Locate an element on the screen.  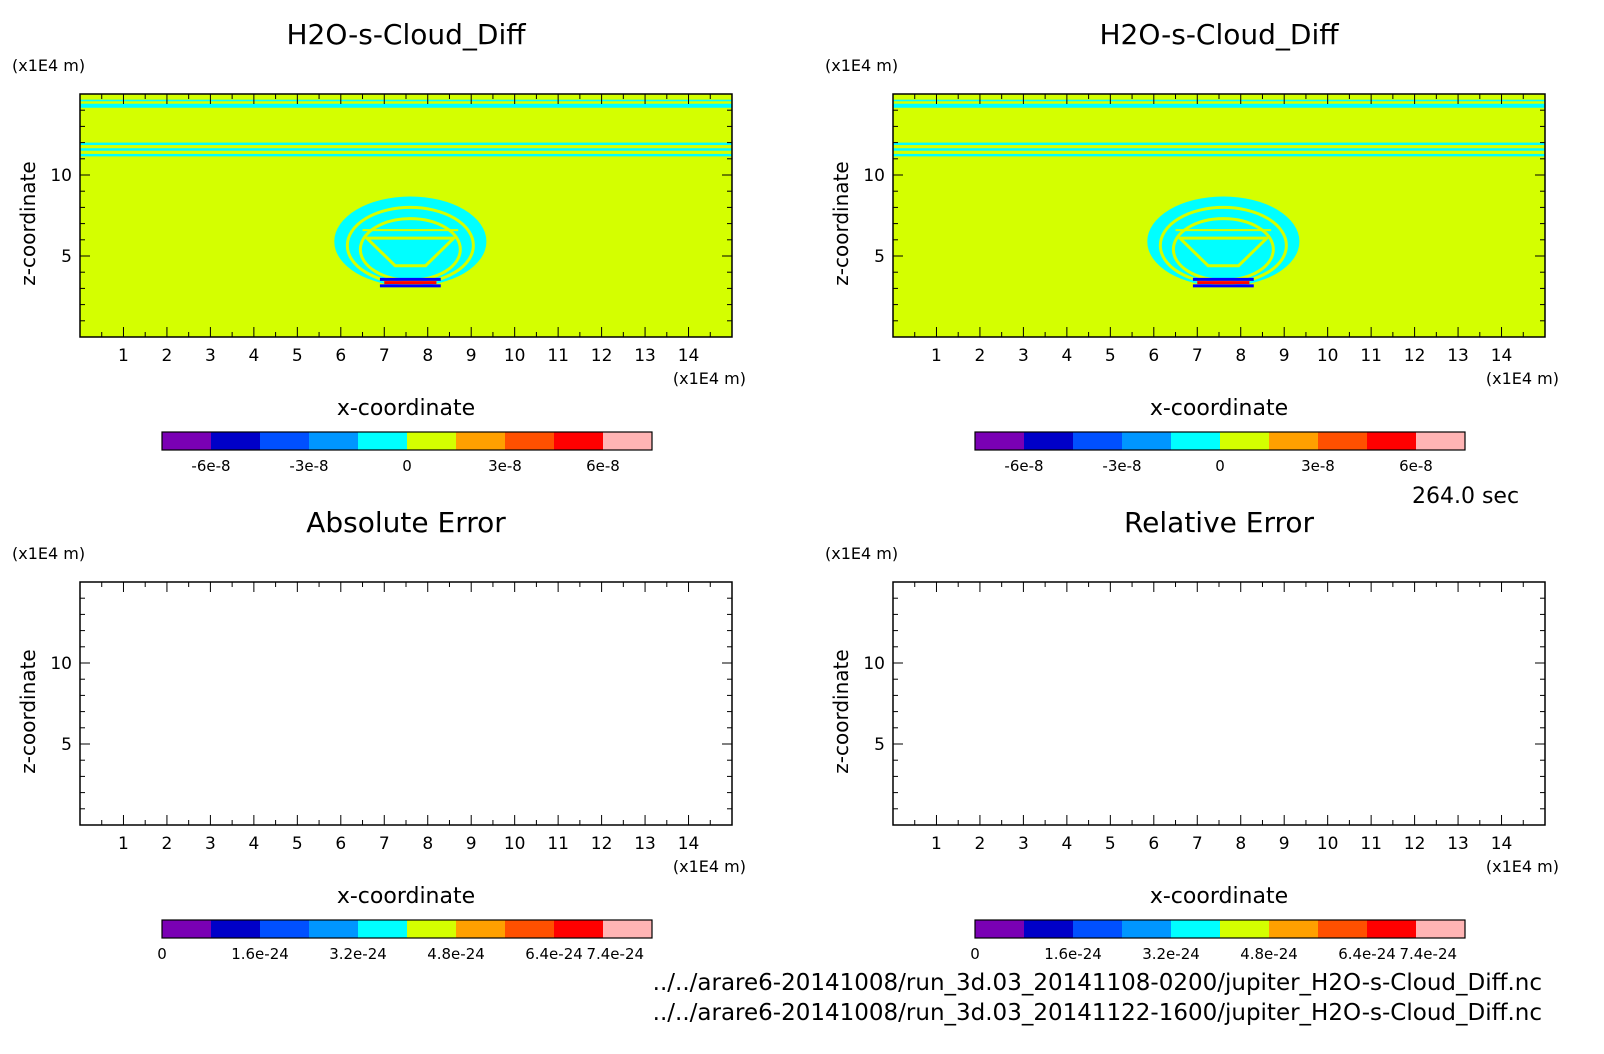
colorbar-tick-label: 4.8e-24 is located at coordinates (1269, 954).